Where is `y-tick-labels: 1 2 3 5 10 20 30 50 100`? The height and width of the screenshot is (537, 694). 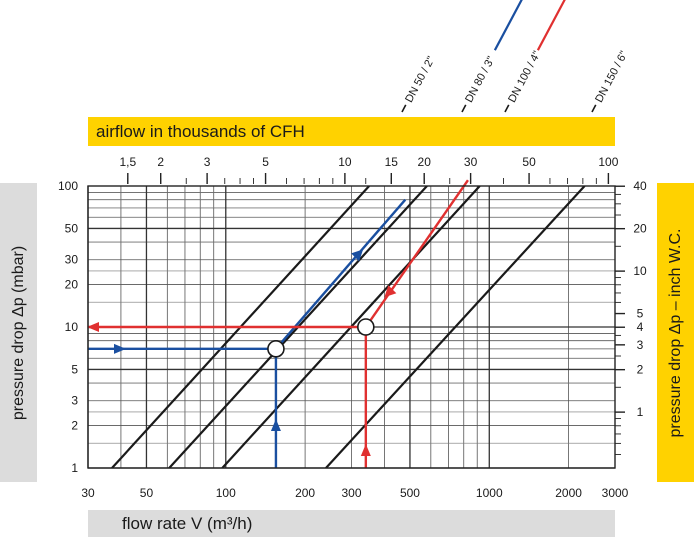 y-tick-labels: 1 2 3 5 10 20 30 50 100 is located at coordinates (68, 327).